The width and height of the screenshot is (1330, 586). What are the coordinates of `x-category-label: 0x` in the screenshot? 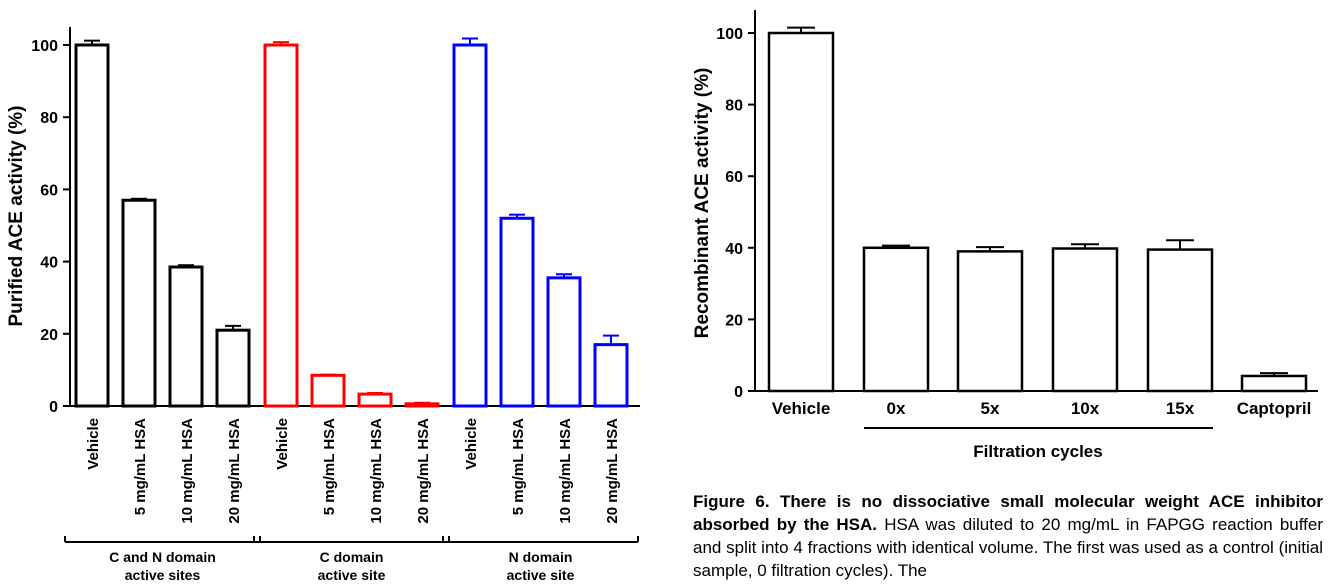 It's located at (896, 408).